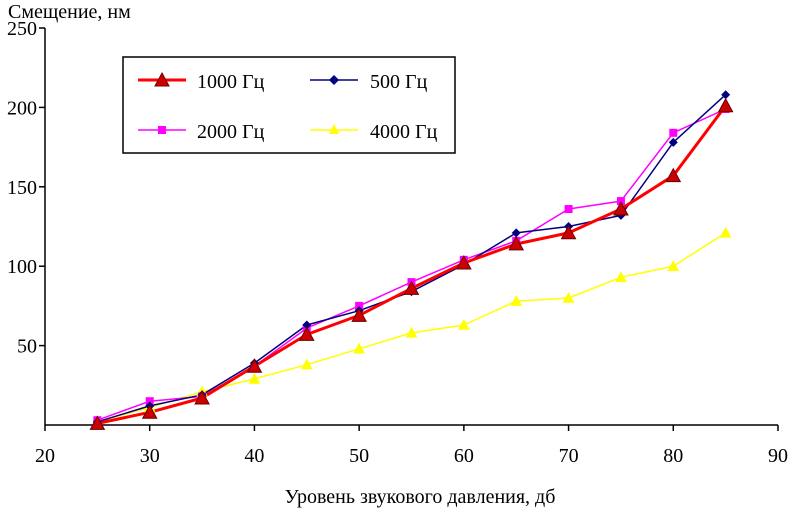 The height and width of the screenshot is (511, 793). What do you see at coordinates (27, 347) in the screenshot?
I see `y-tick-label: 50` at bounding box center [27, 347].